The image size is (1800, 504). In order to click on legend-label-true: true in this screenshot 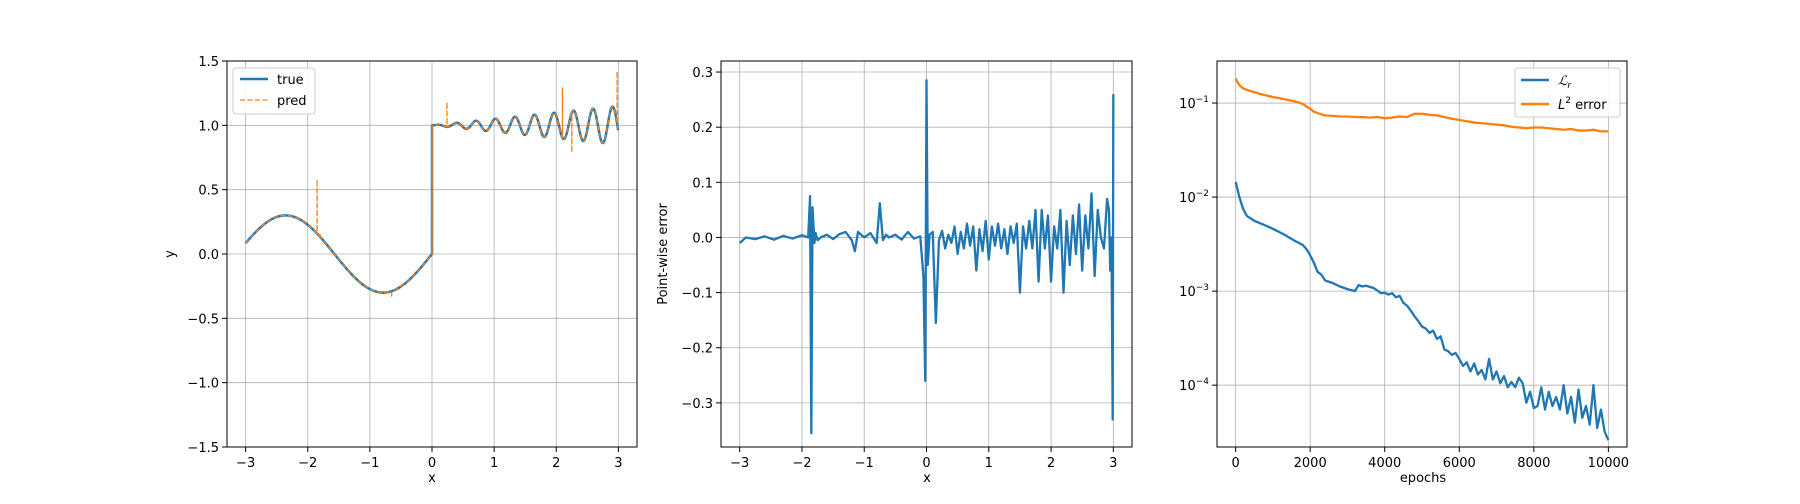, I will do `click(290, 80)`.